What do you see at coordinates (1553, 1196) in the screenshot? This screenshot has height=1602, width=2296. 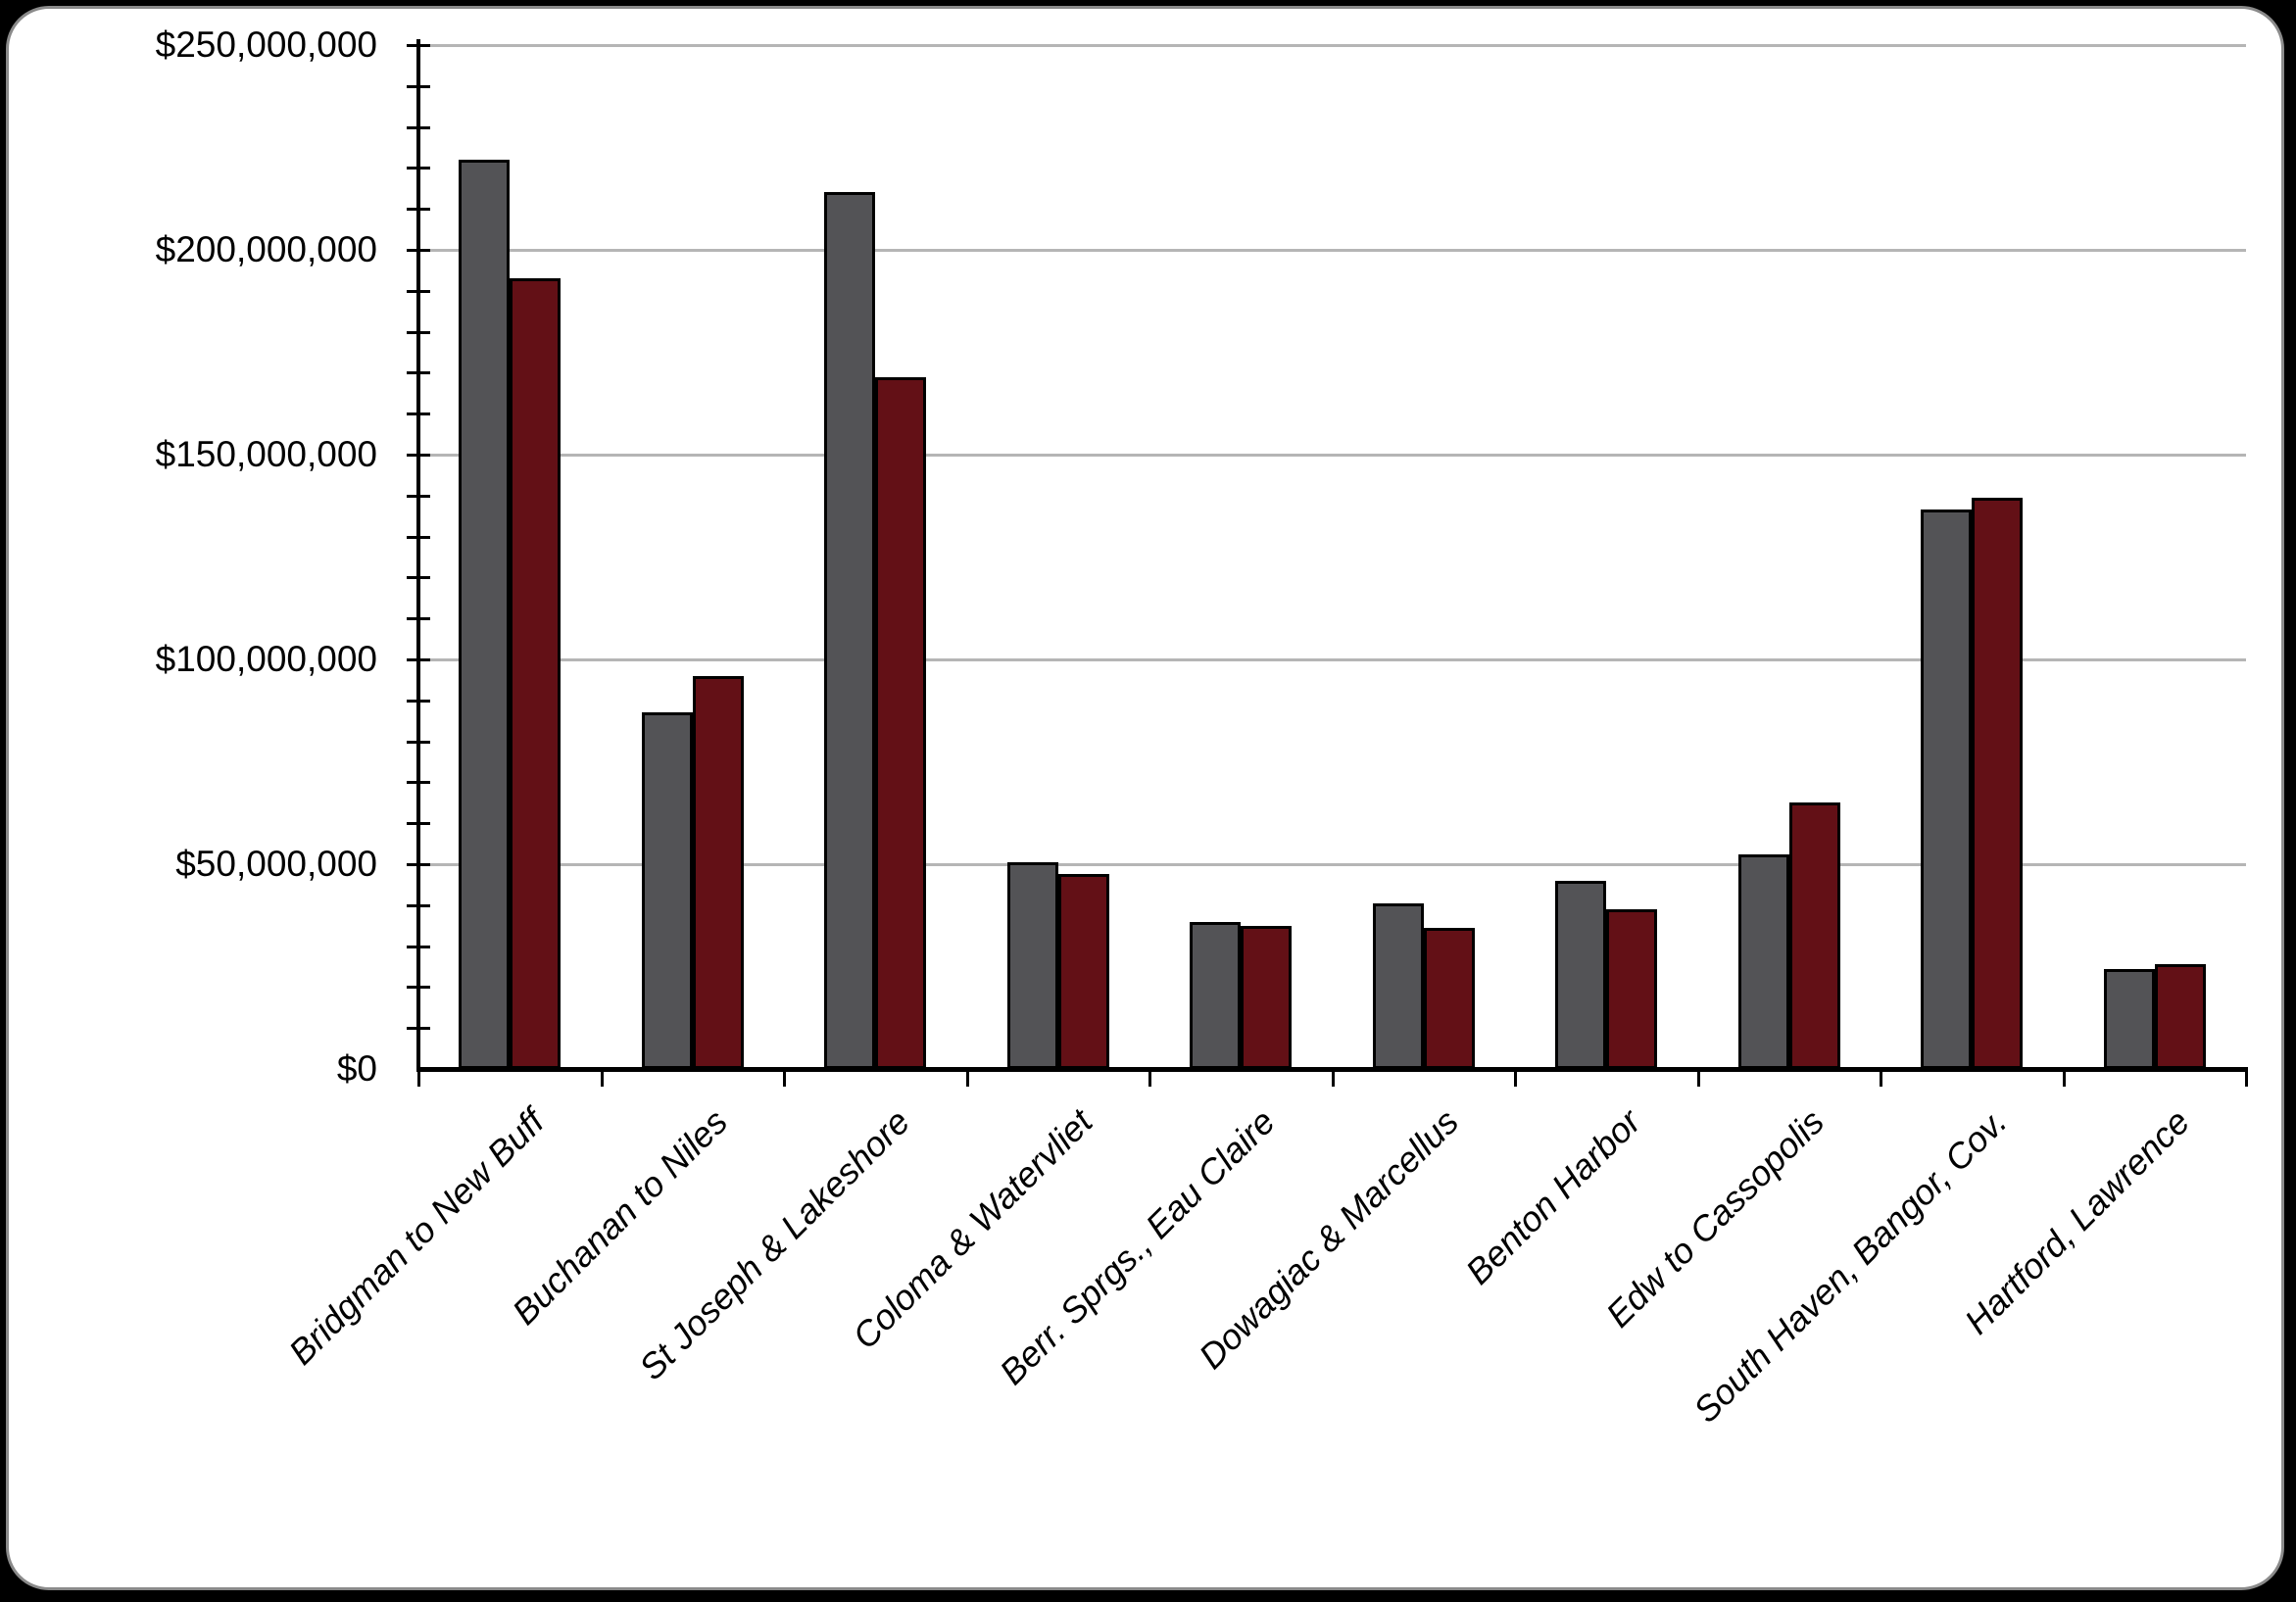 I see `category-label-7: Benton Harbor` at bounding box center [1553, 1196].